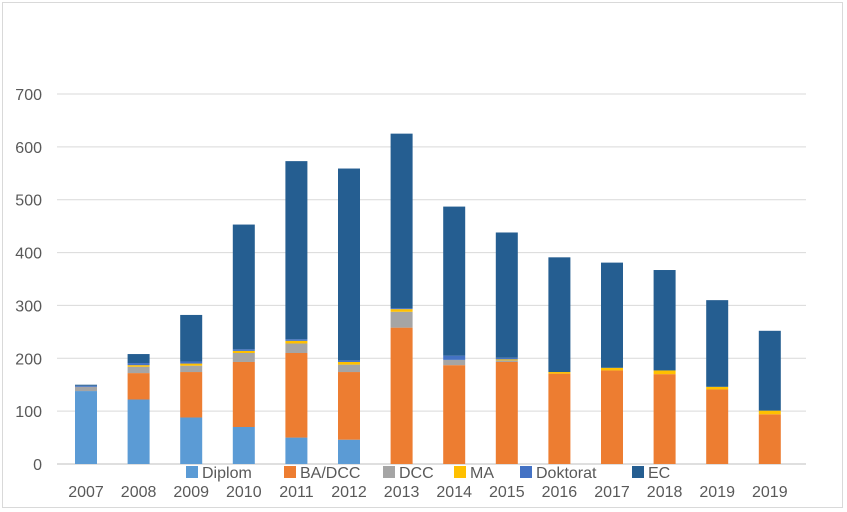  I want to click on x-tick-label: 2007, so click(86, 492).